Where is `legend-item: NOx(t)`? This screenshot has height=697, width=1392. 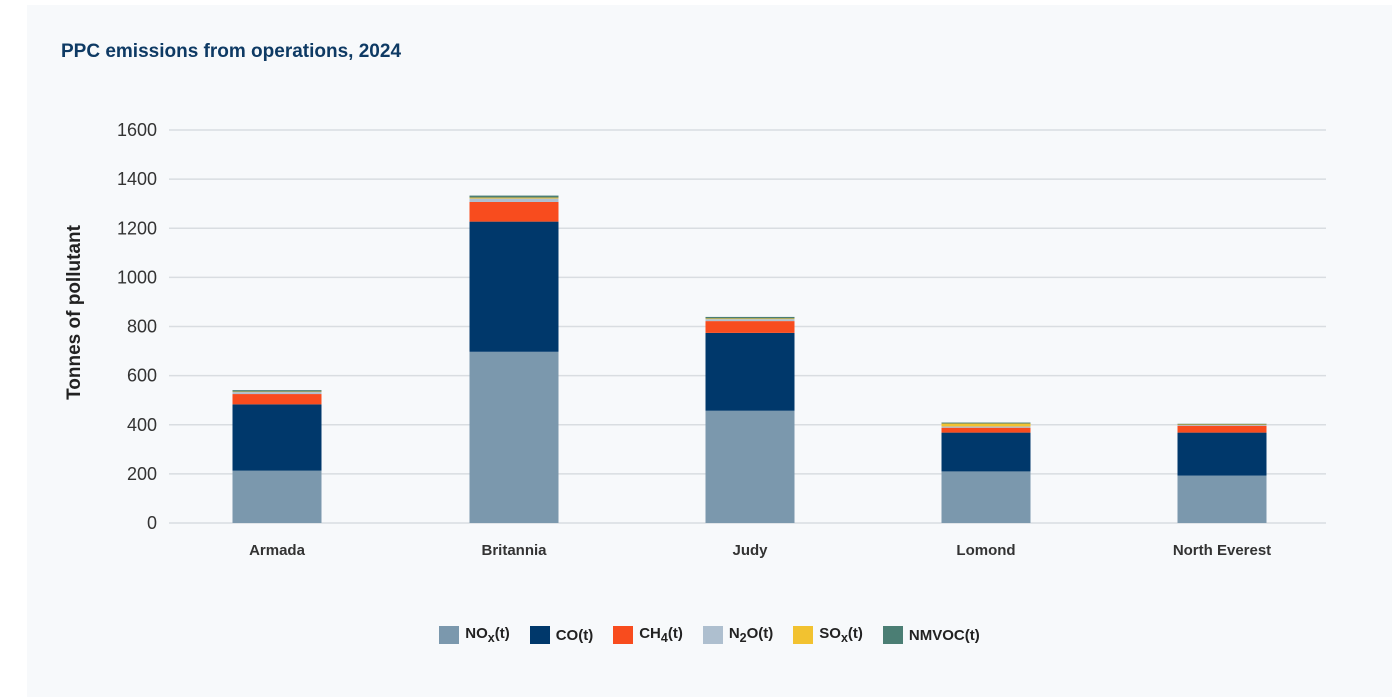 legend-item: NOx(t) is located at coordinates (474, 635).